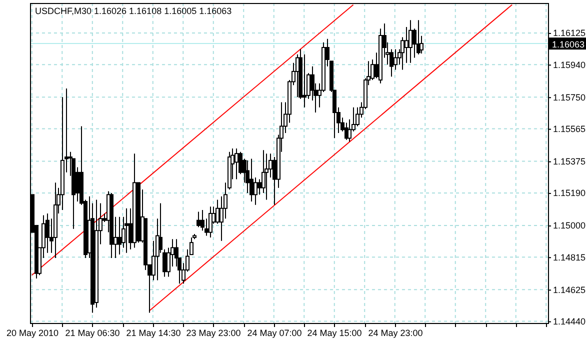 The height and width of the screenshot is (340, 586). What do you see at coordinates (92, 333) in the screenshot?
I see `x-tick-label: 21 May 06:30` at bounding box center [92, 333].